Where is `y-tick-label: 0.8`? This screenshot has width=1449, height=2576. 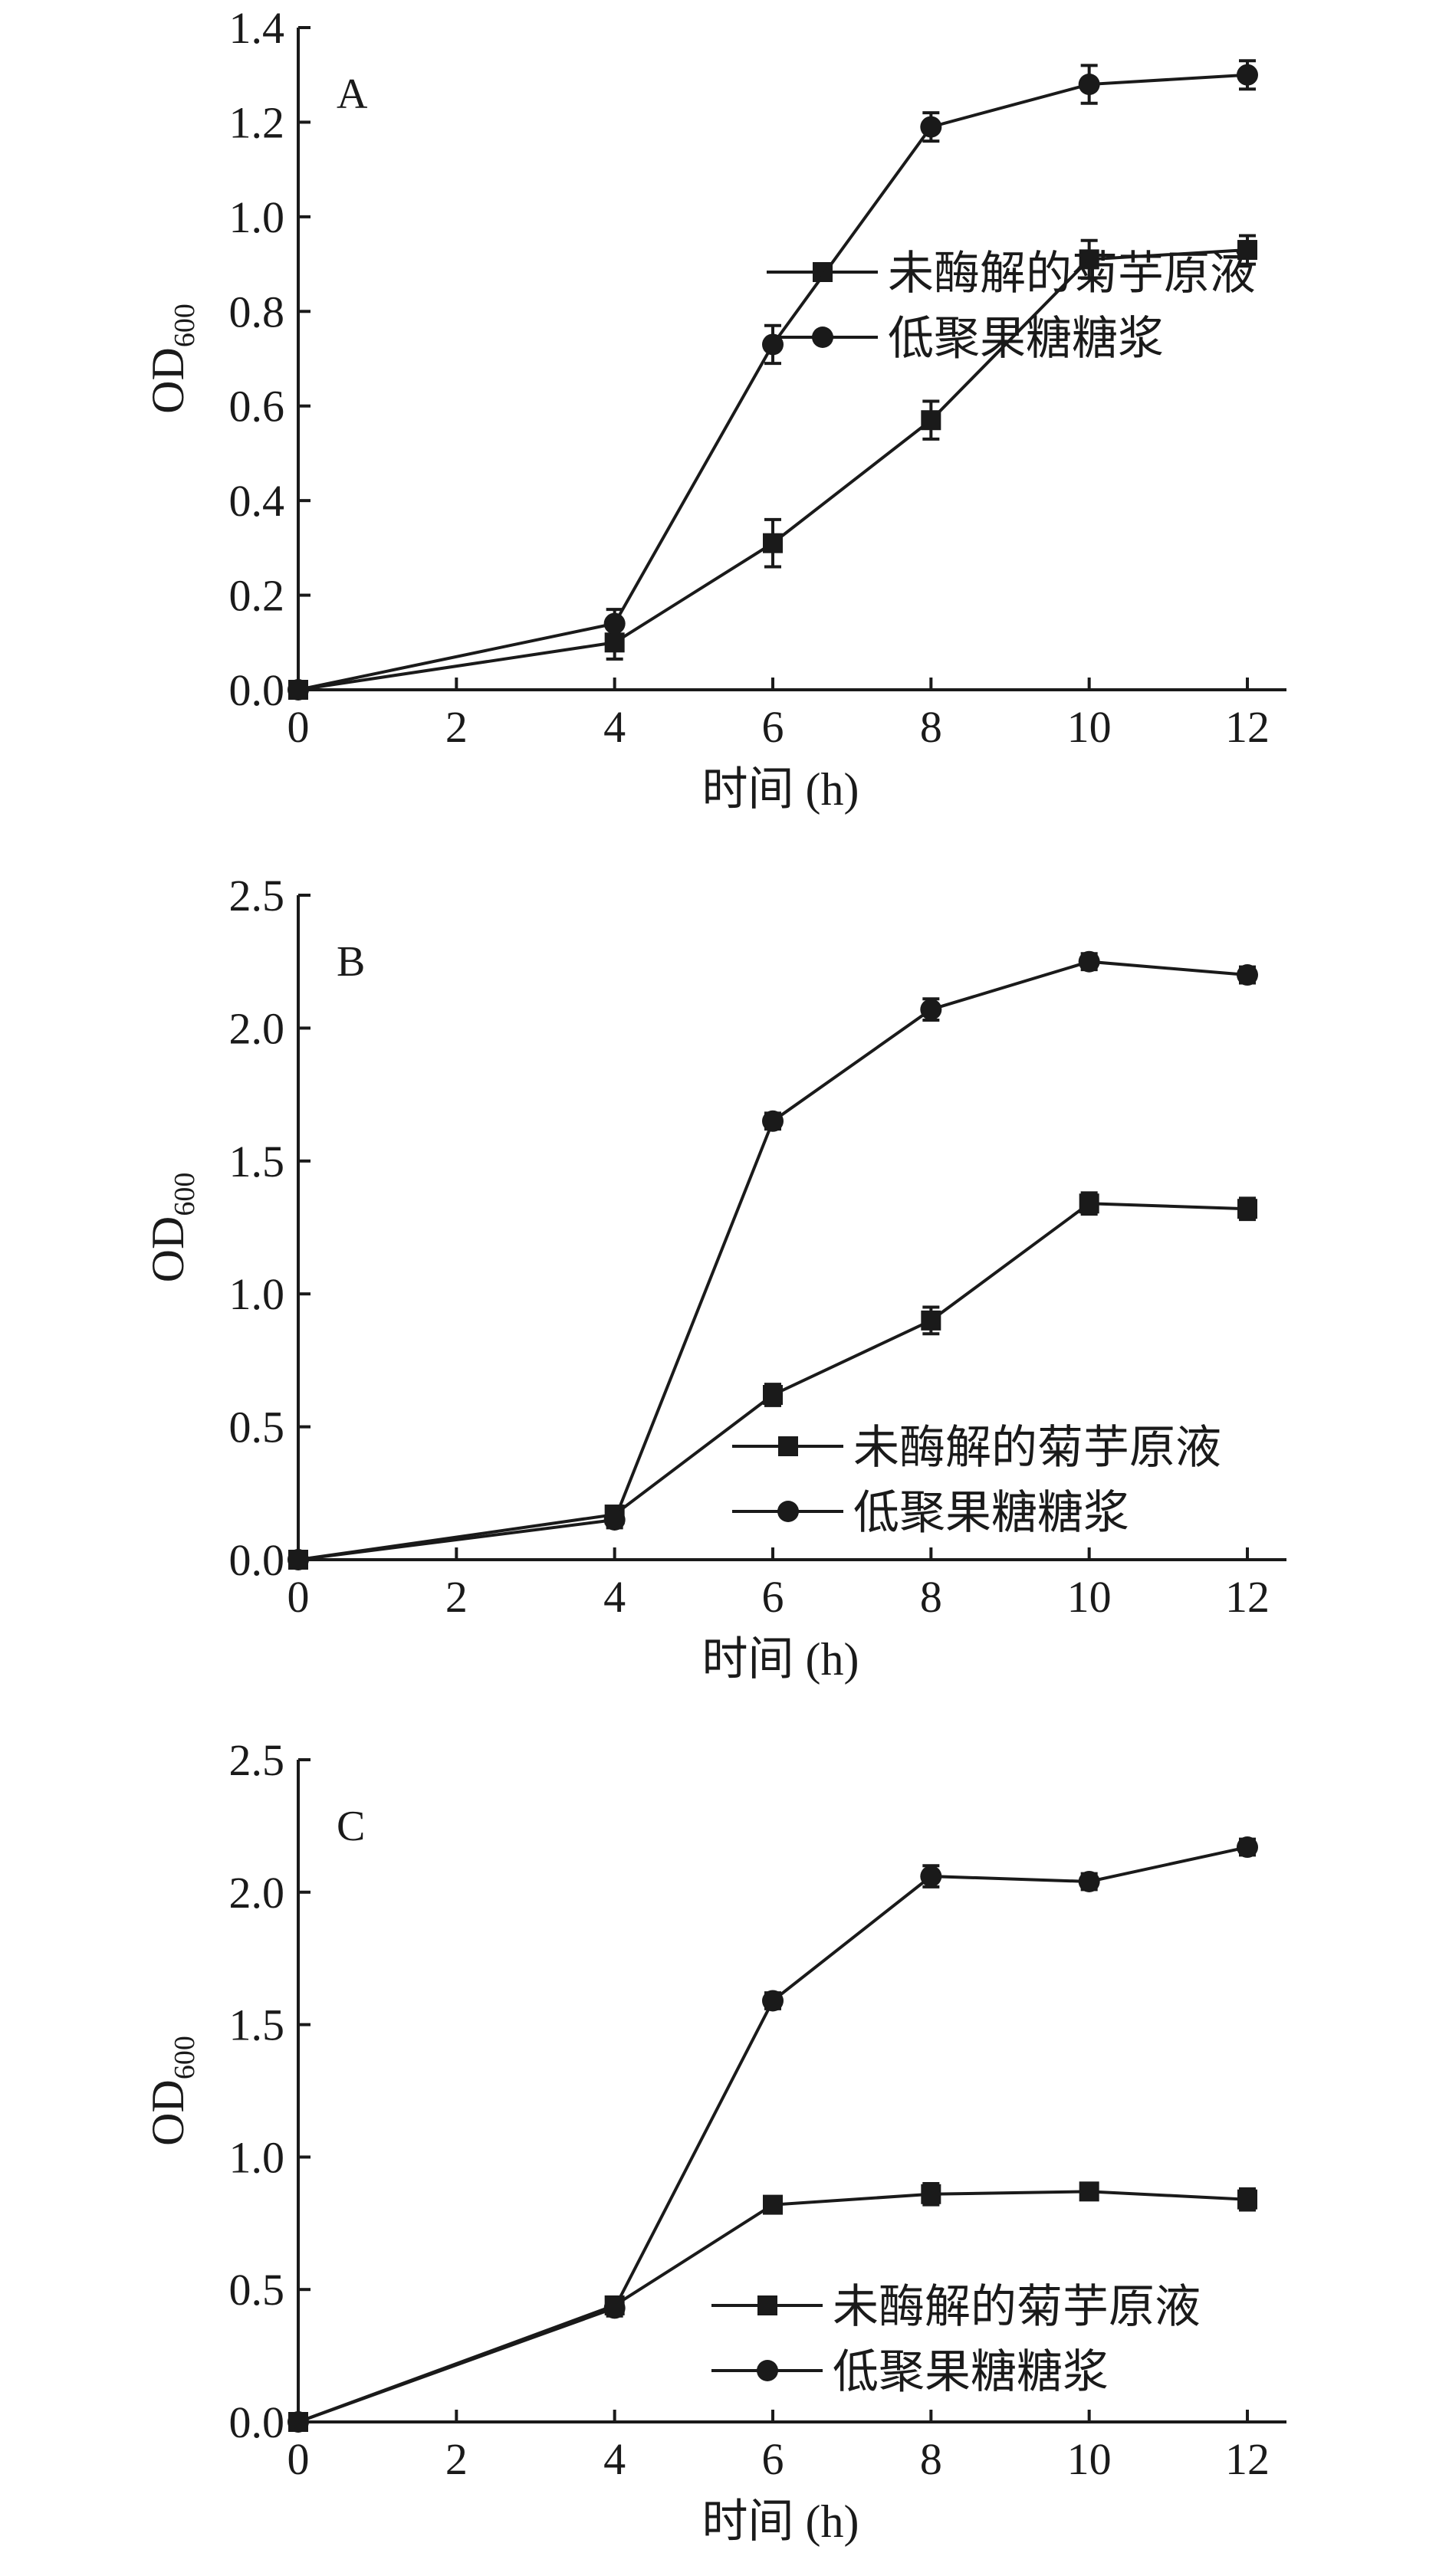
y-tick-label: 0.8 is located at coordinates (257, 311).